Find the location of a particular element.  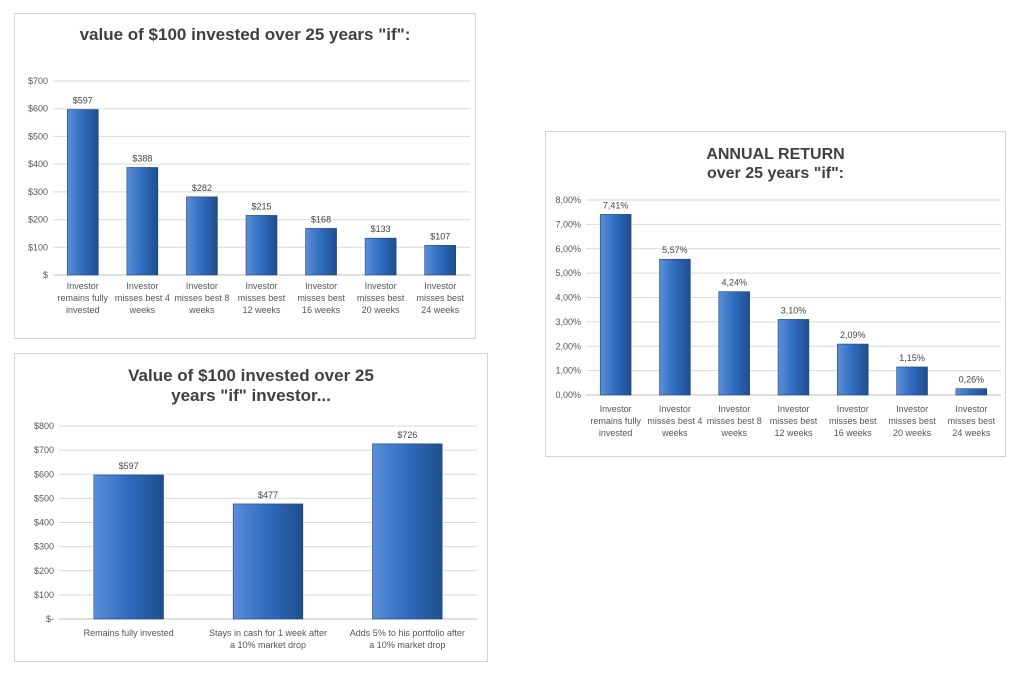

y-tick-label: $- is located at coordinates (50, 619).